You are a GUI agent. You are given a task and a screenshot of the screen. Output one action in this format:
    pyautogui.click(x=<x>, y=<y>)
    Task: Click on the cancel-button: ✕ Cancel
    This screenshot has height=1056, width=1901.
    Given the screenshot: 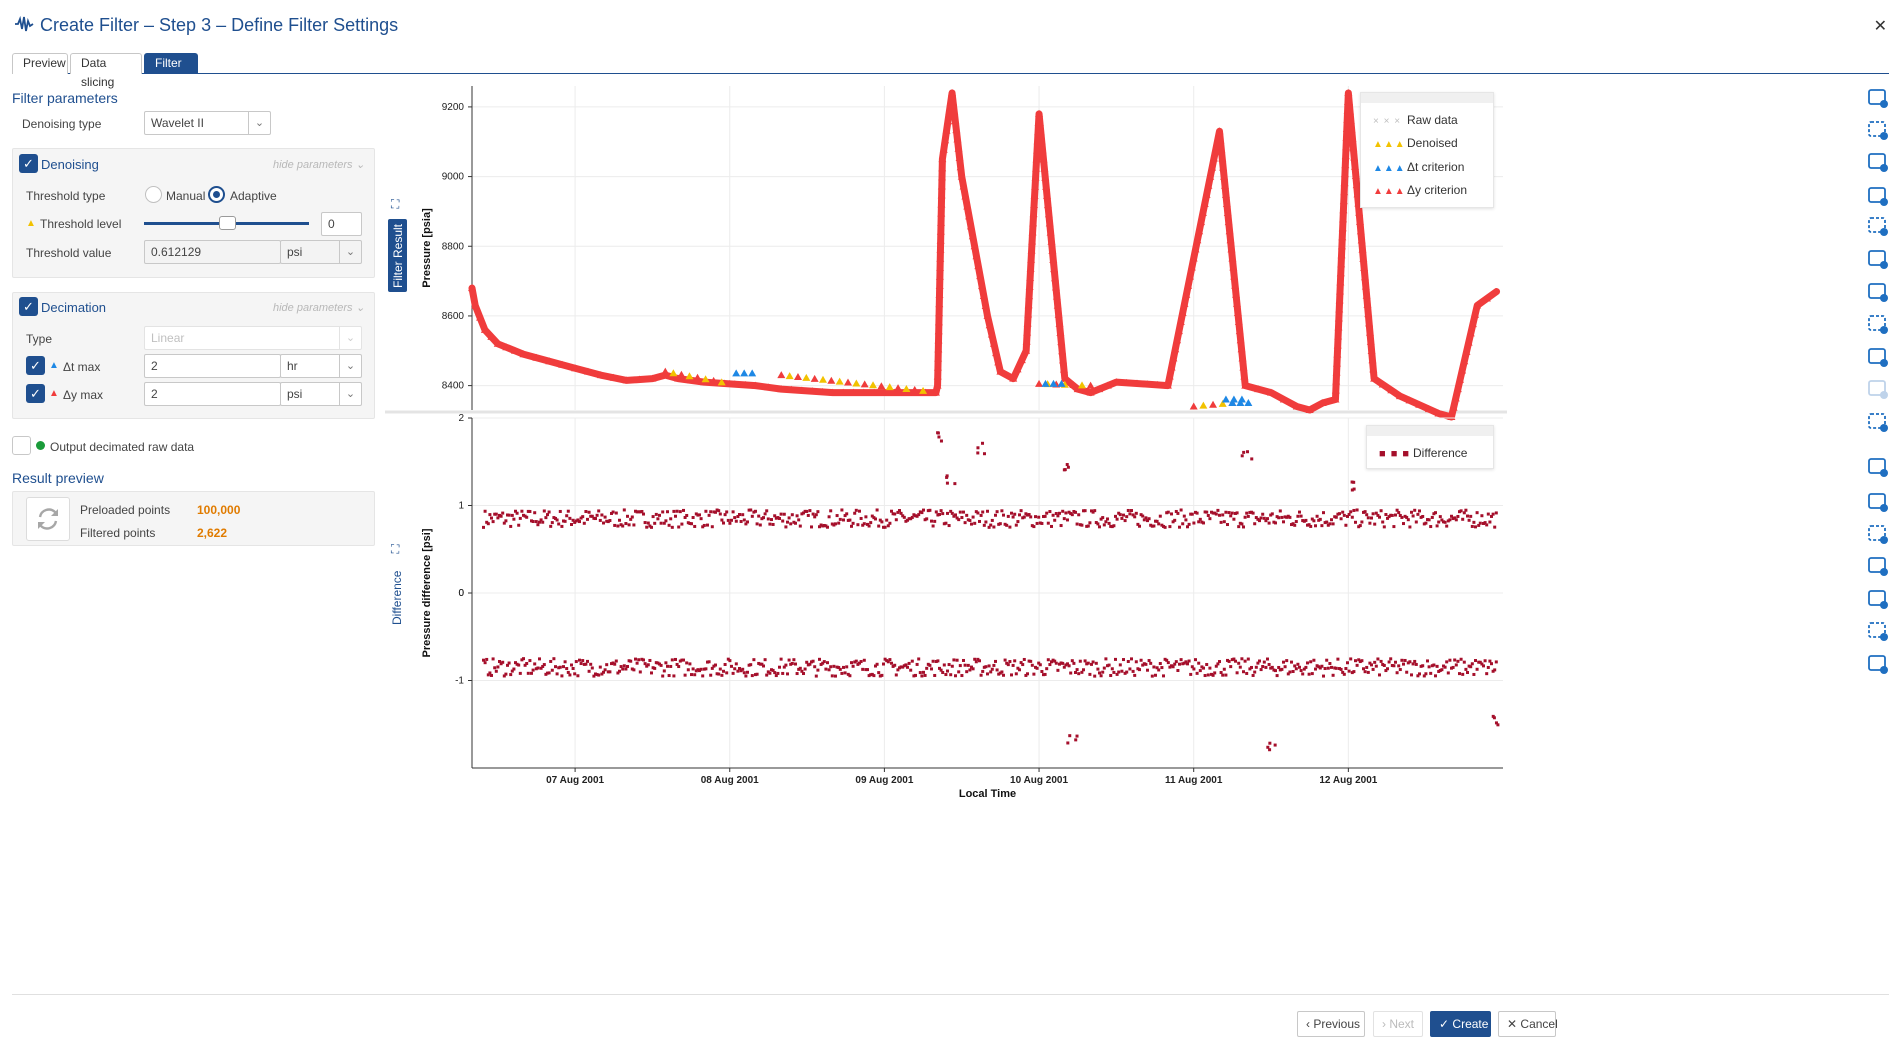 What is the action you would take?
    pyautogui.click(x=1528, y=1024)
    